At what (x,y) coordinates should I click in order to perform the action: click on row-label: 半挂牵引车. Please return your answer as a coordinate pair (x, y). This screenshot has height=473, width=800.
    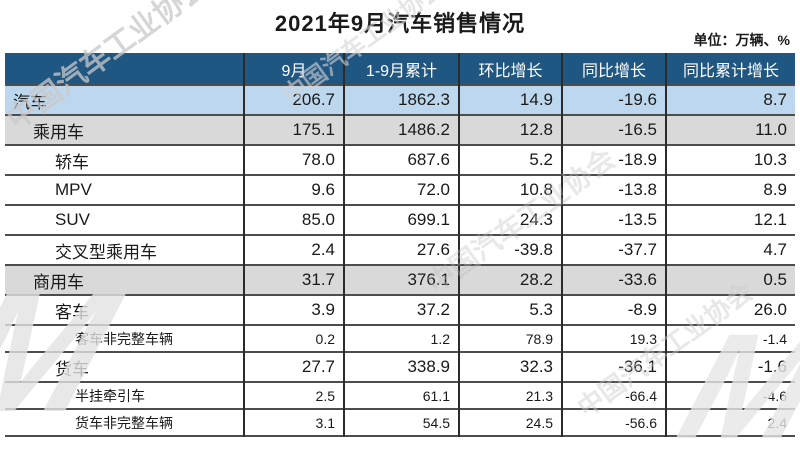
    Looking at the image, I should click on (124, 395).